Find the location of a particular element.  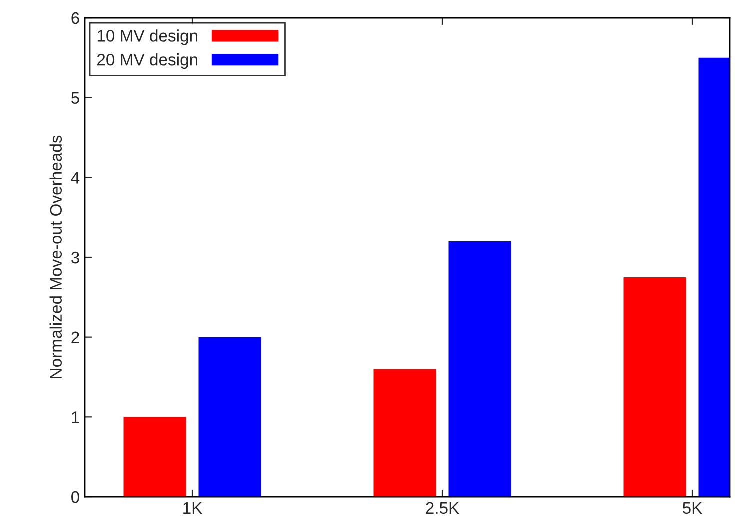

x-tick-label: 2.5K is located at coordinates (443, 508).